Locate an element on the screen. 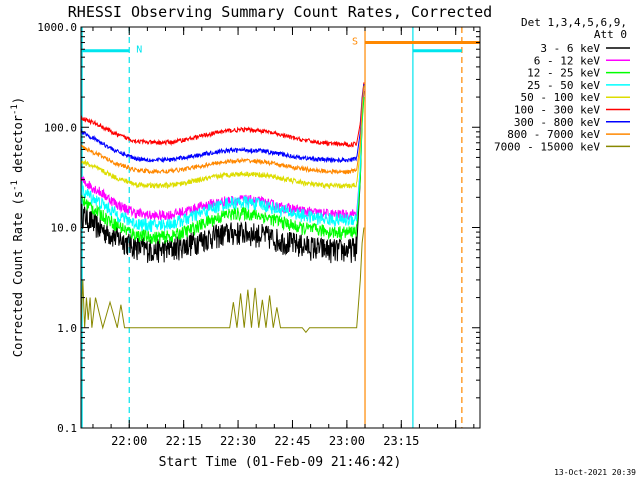  legend-label-6: 300 - 800 keV is located at coordinates (557, 122).